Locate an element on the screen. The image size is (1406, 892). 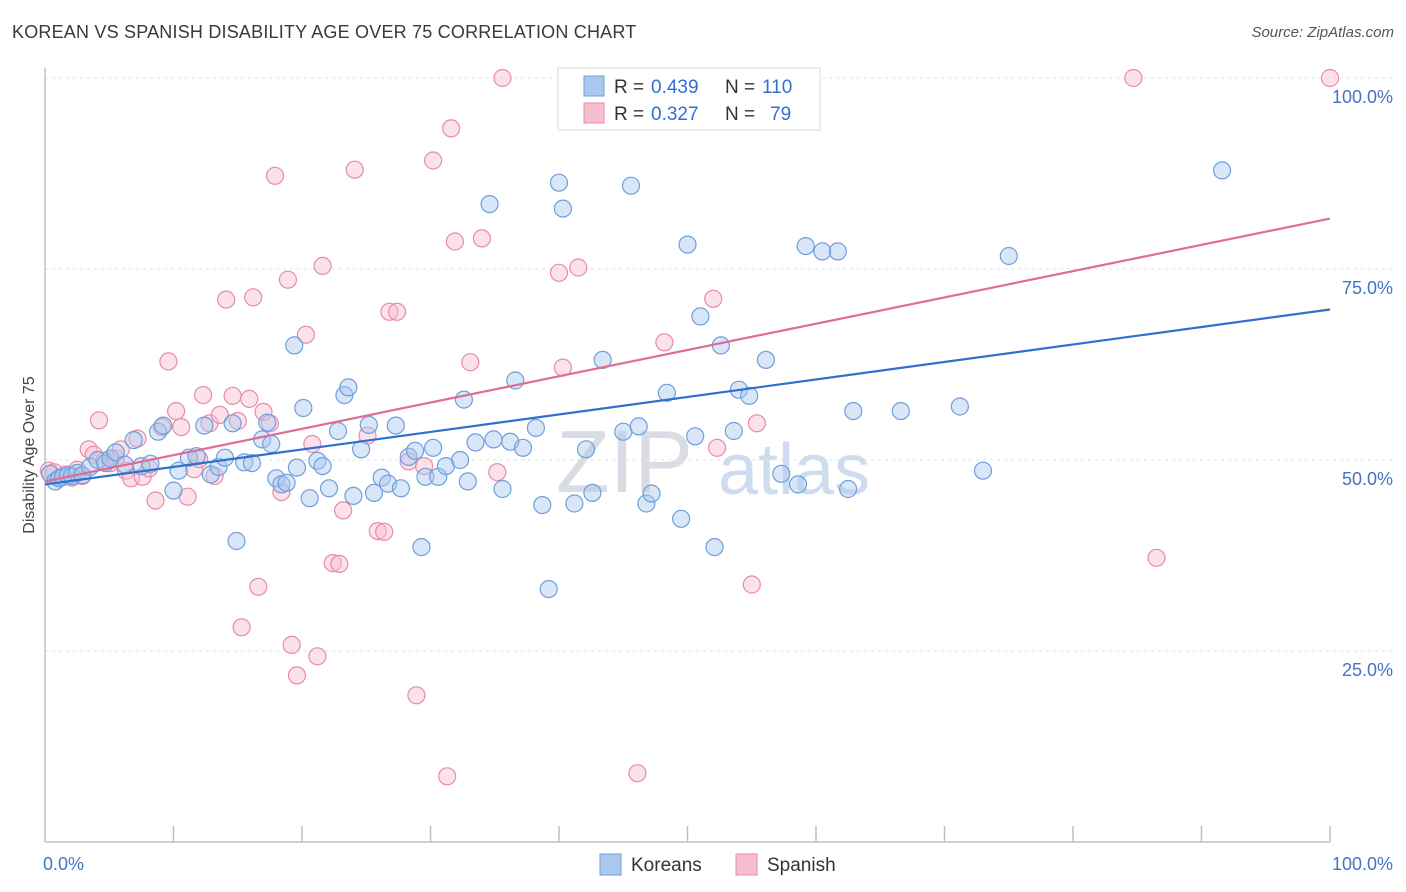
legend-spanish-label: Spanish is located at coordinates (801, 865).